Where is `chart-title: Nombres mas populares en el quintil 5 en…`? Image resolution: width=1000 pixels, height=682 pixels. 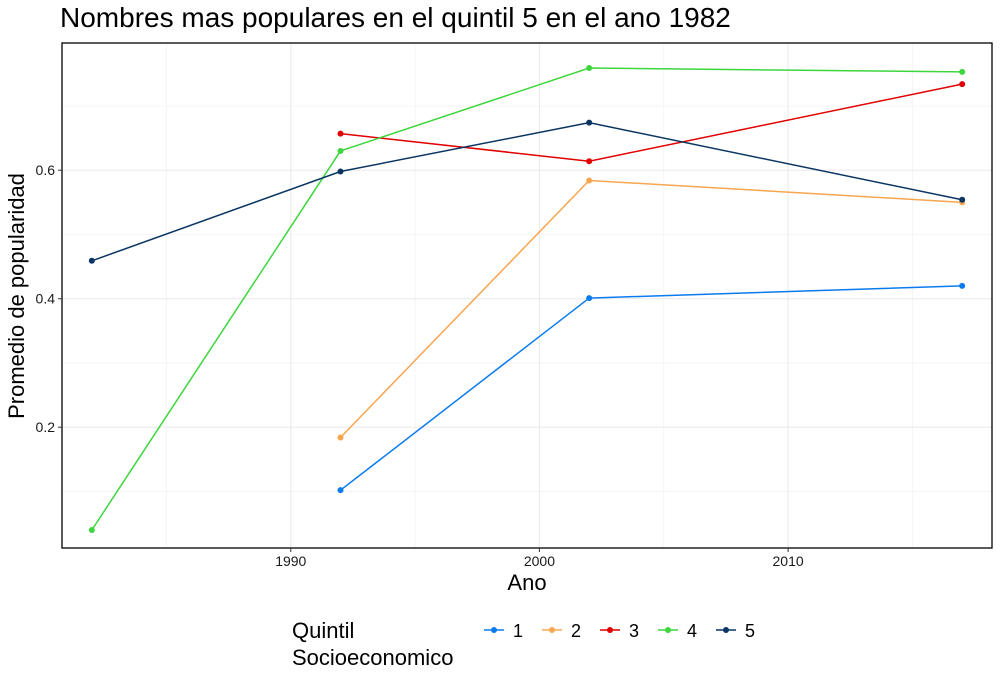
chart-title: Nombres mas populares en el quintil 5 en… is located at coordinates (395, 17).